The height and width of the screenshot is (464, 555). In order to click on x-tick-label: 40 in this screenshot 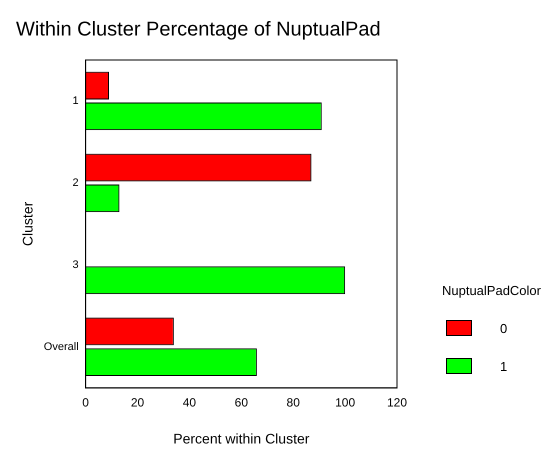, I will do `click(189, 402)`.